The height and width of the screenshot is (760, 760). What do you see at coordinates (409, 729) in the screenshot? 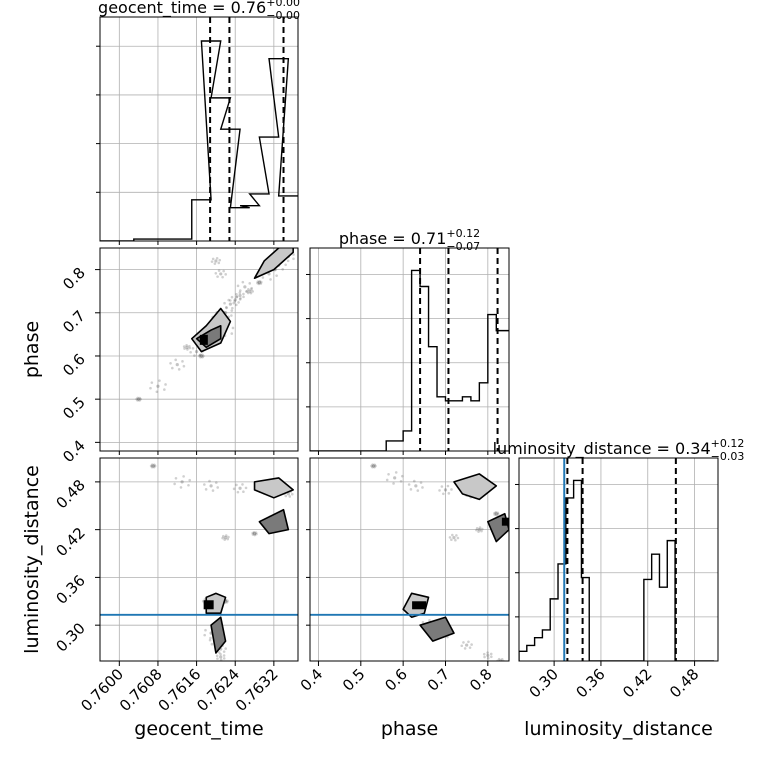
I see `x-axis-label-phase: phase` at bounding box center [409, 729].